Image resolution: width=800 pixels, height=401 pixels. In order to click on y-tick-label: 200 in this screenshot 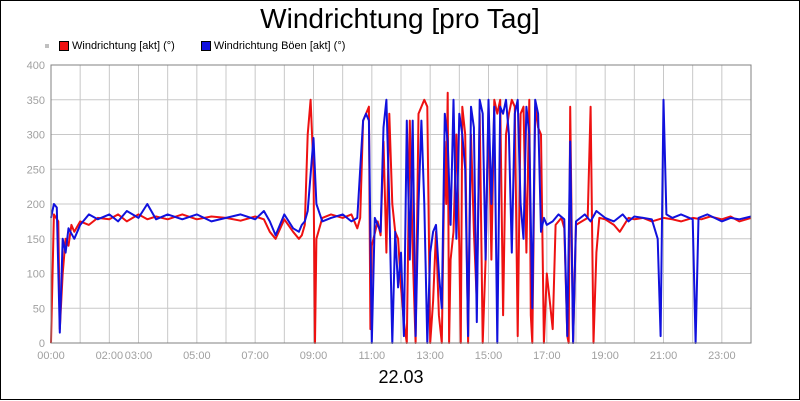, I will do `click(36, 205)`.